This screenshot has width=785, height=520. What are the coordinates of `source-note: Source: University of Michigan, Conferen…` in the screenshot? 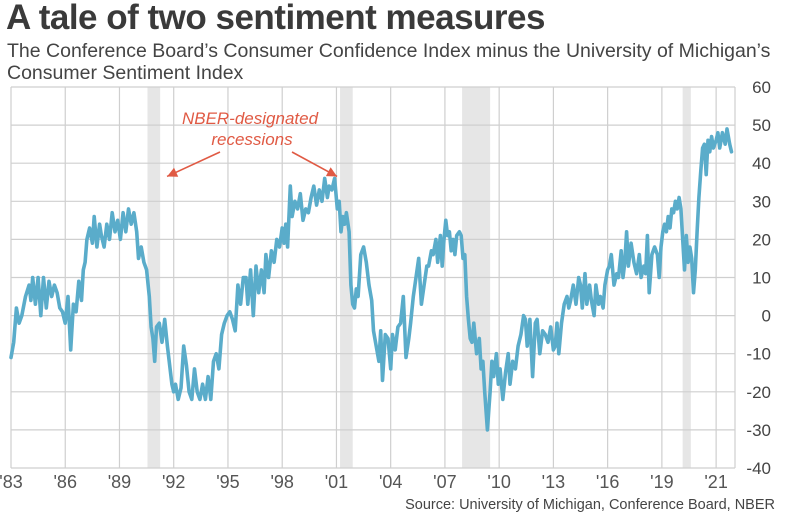 It's located at (590, 505).